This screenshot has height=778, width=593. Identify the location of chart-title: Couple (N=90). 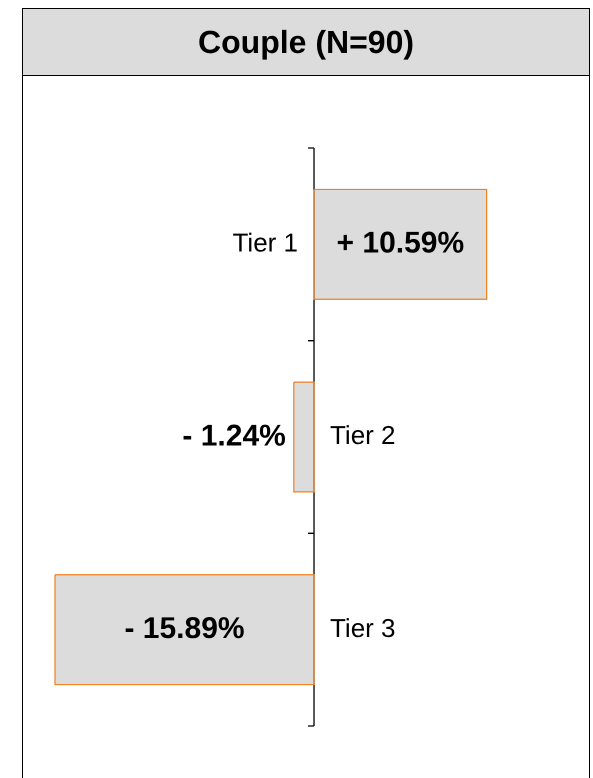
(306, 42).